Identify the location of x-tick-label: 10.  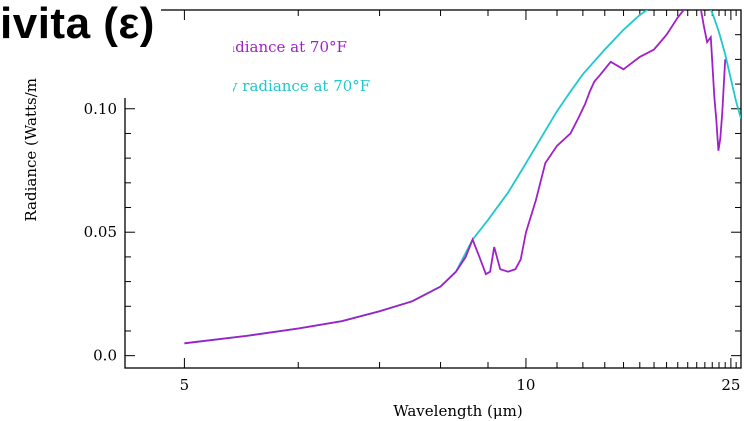
(525, 385).